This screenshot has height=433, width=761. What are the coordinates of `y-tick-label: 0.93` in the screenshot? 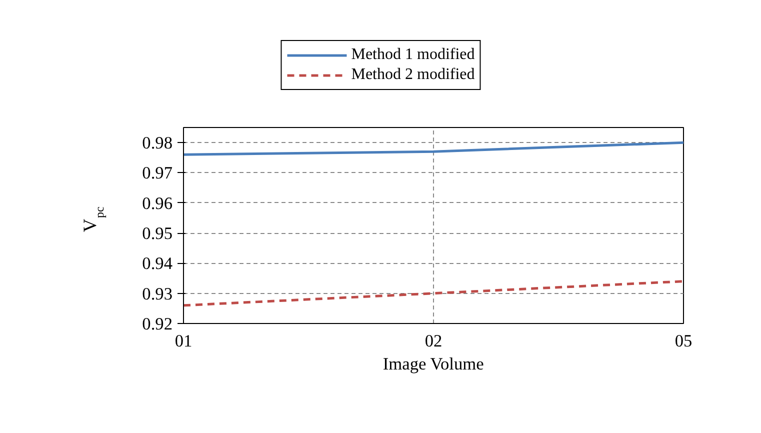 It's located at (157, 294).